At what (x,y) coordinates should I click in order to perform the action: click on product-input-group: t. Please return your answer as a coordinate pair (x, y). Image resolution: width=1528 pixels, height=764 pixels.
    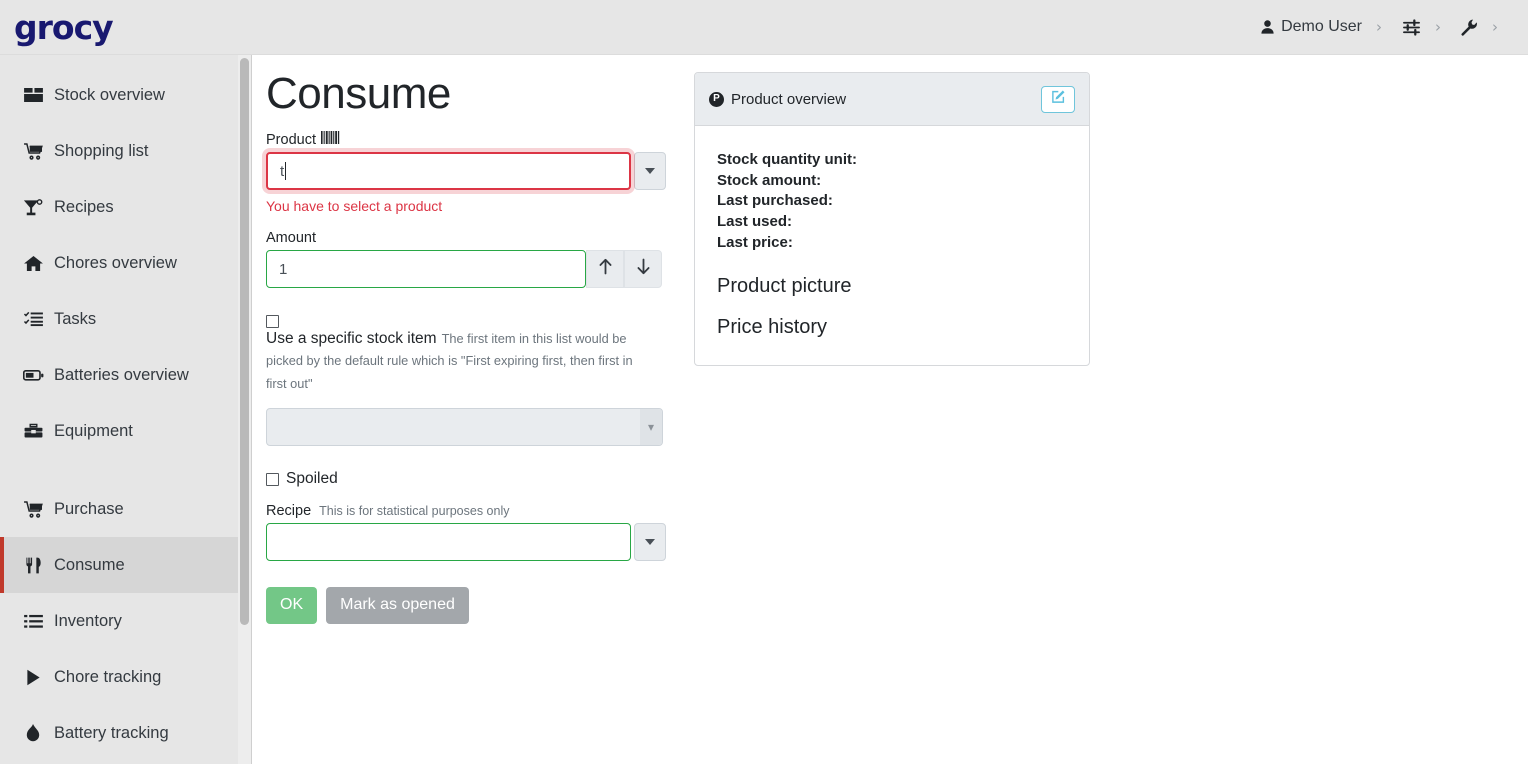
    Looking at the image, I should click on (466, 171).